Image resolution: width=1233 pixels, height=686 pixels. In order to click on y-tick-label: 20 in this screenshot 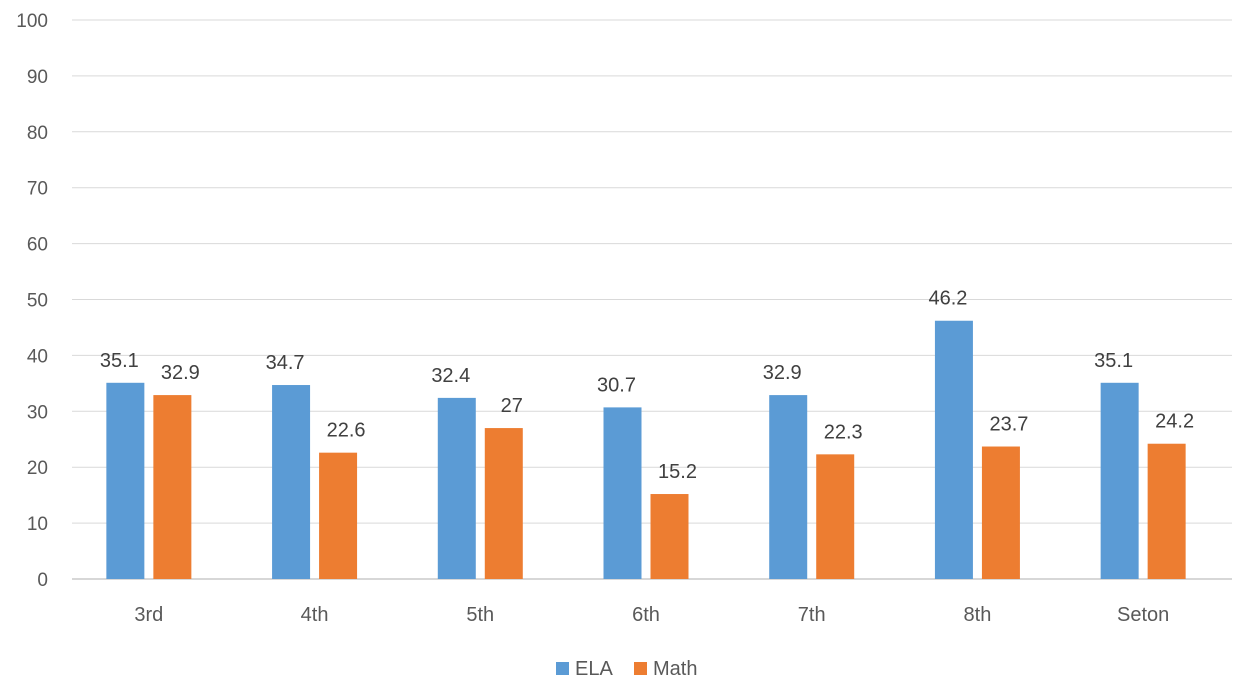, I will do `click(37, 468)`.